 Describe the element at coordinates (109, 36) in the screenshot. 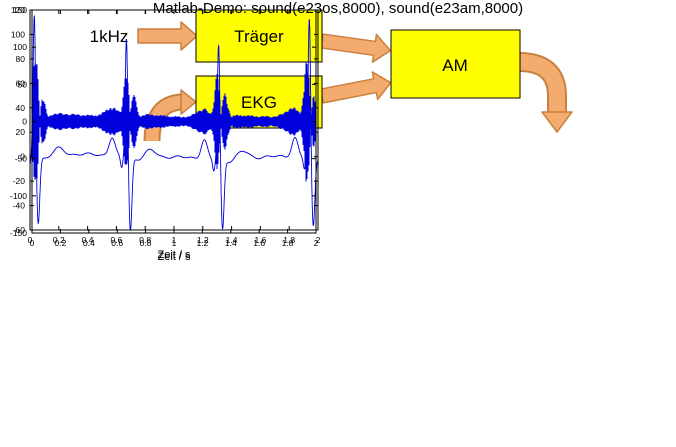

I see `input-frequency-label: 1kHz` at that location.